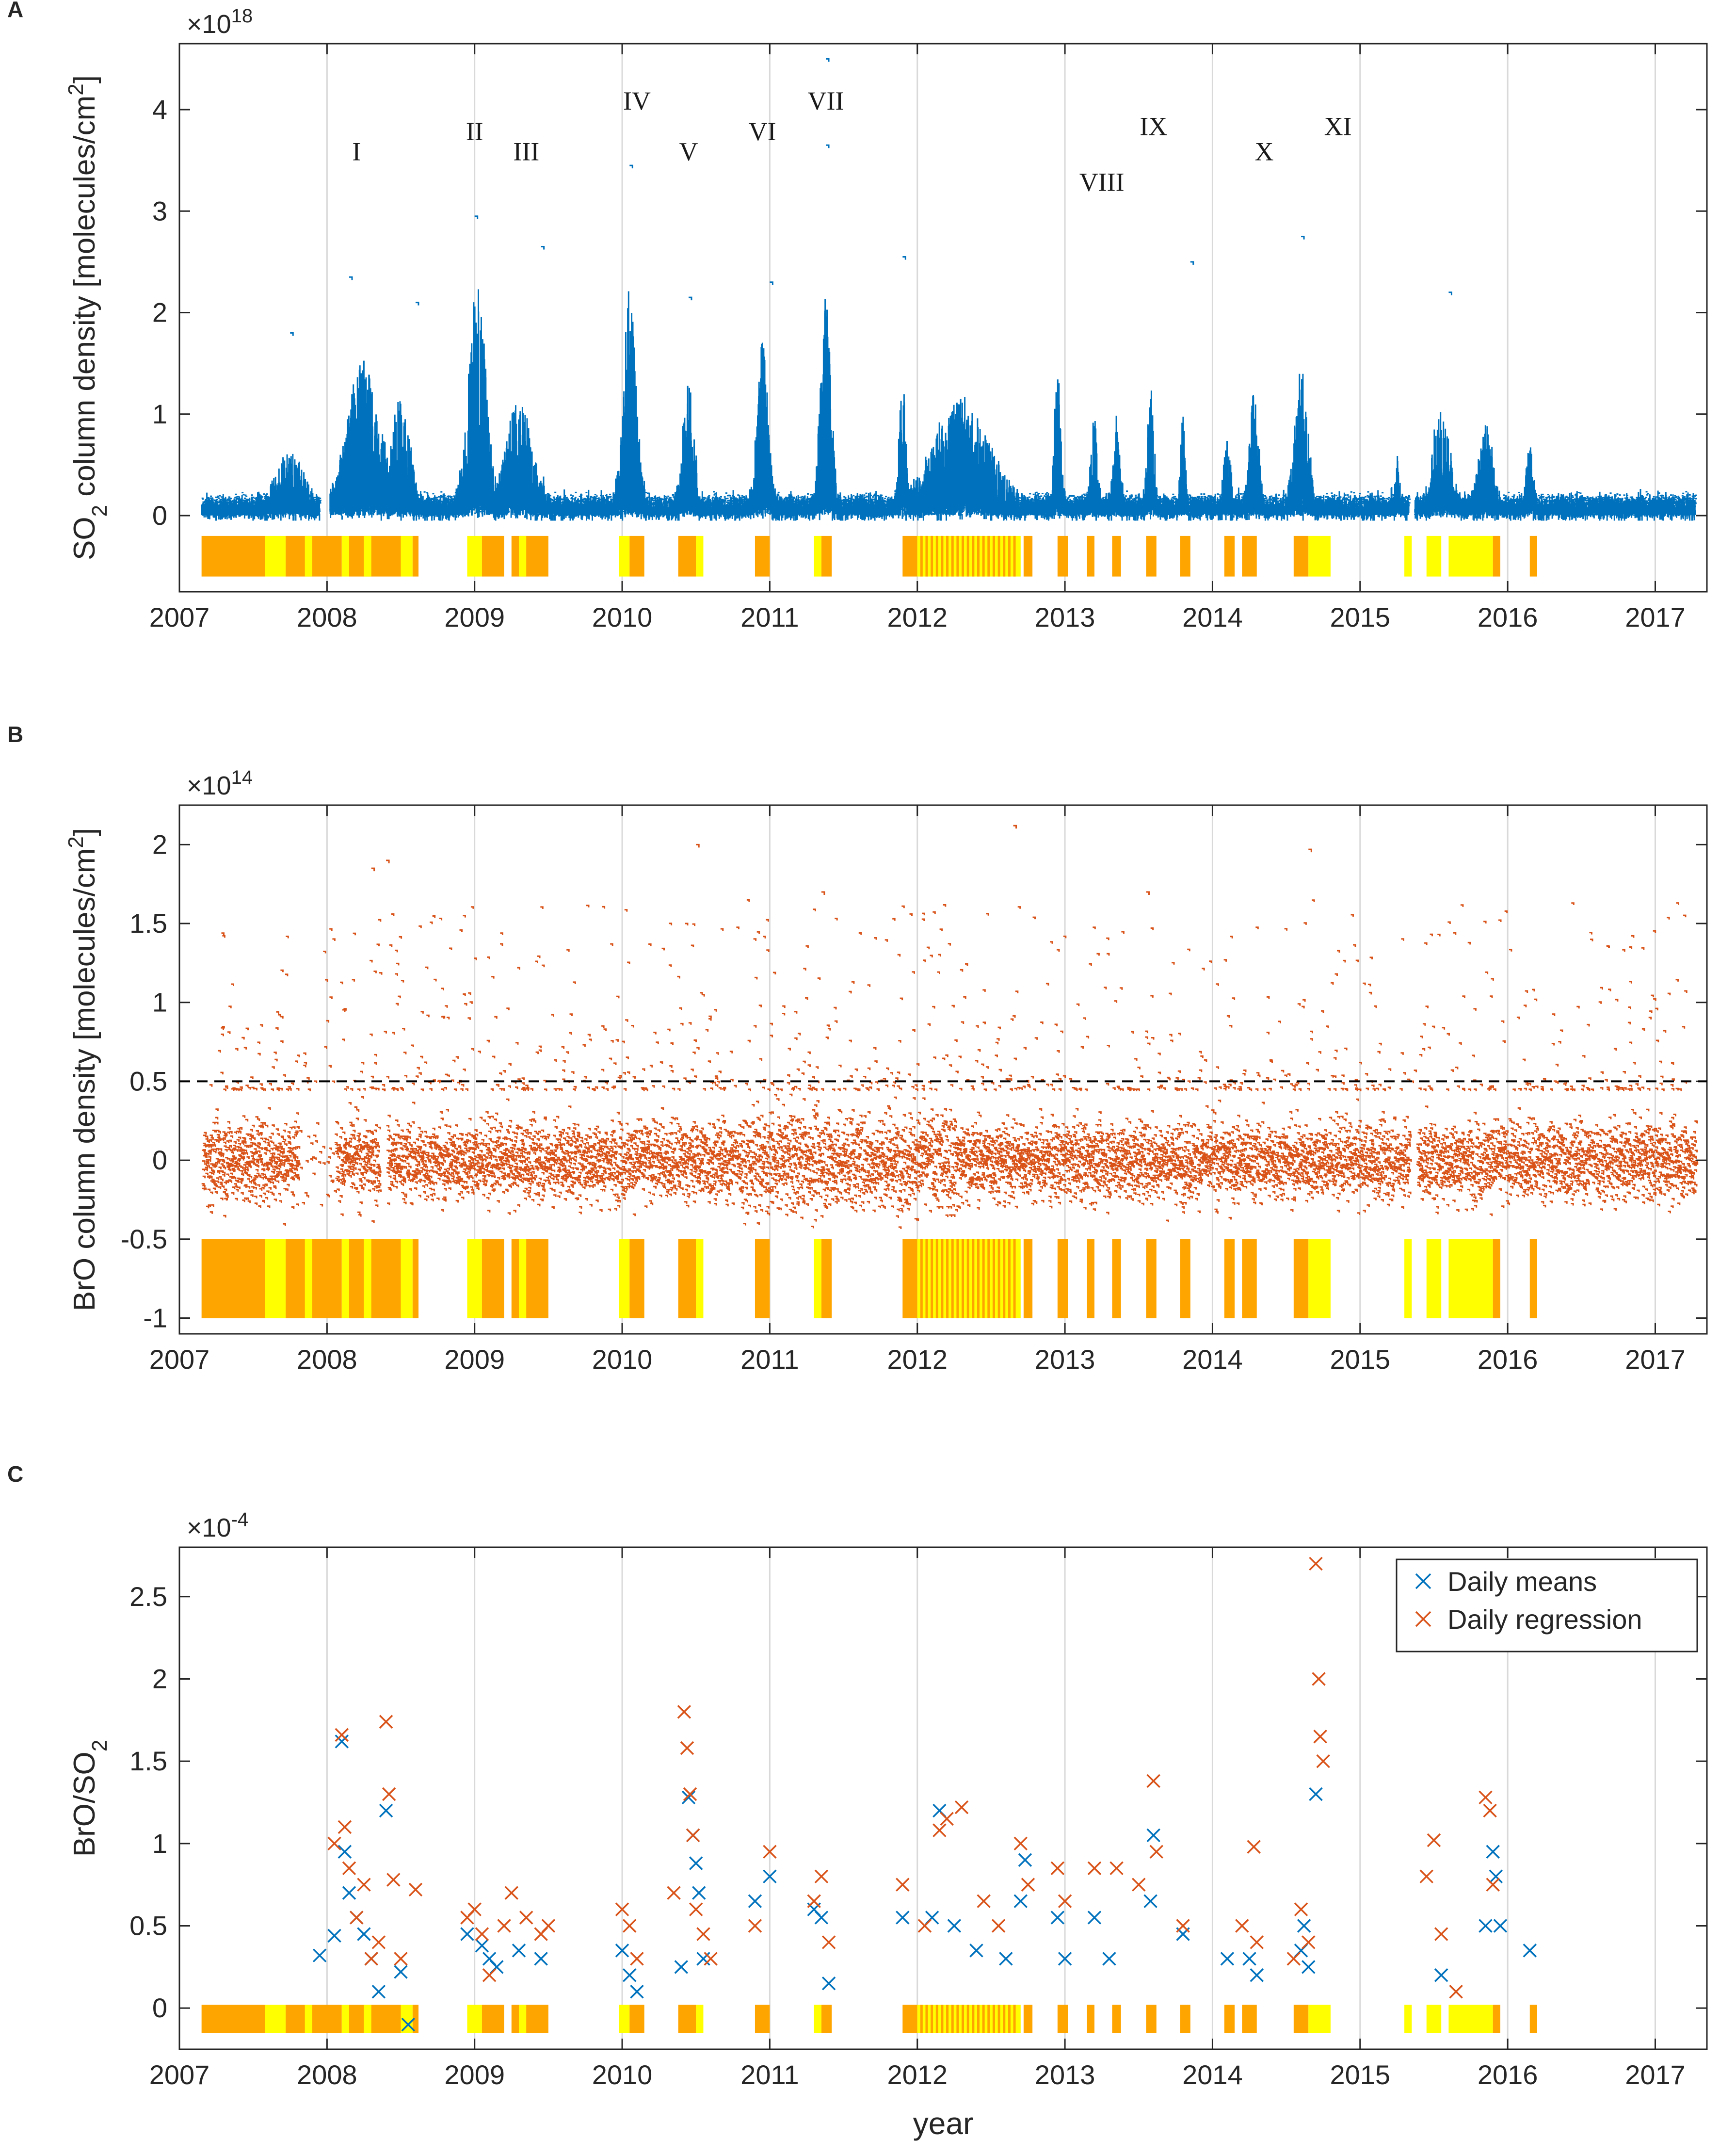  Describe the element at coordinates (917, 617) in the screenshot. I see `x-tick-label: 2012` at that location.